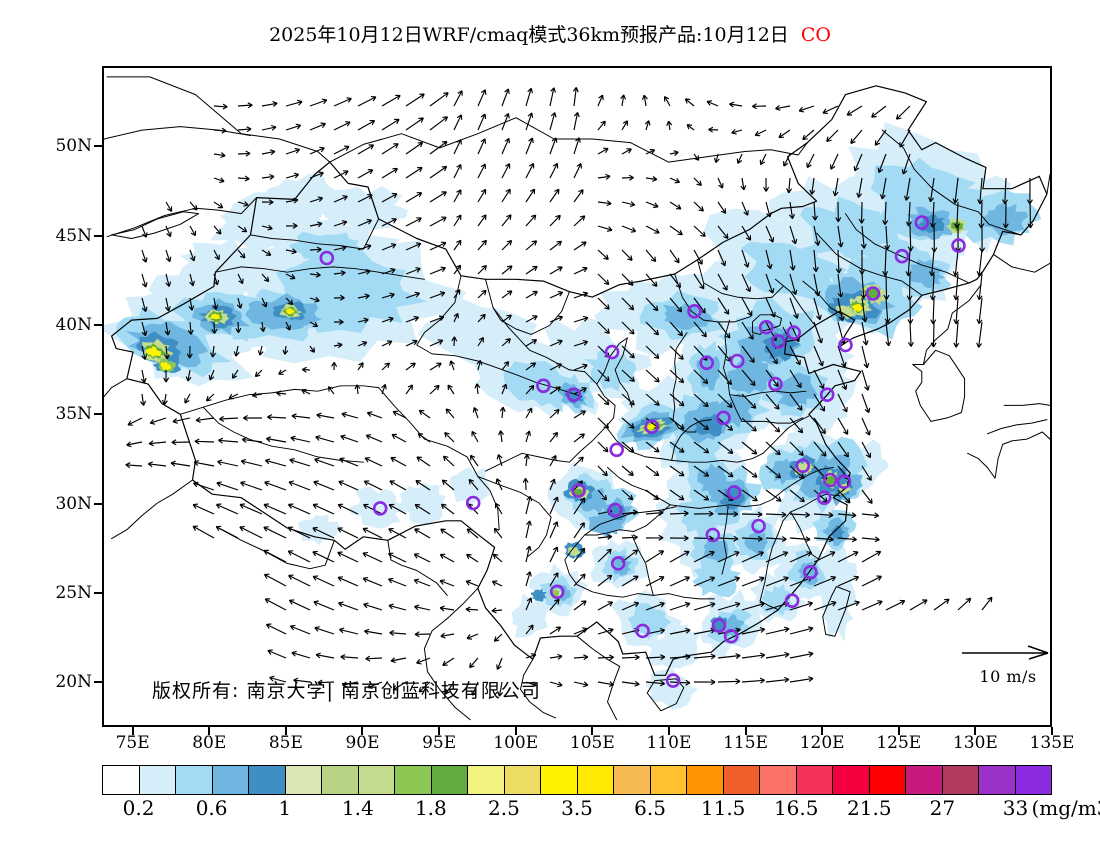 Image resolution: width=1100 pixels, height=850 pixels. I want to click on copyright-notice: 版权所有: 南京大学| 南京创蓝科技有限公司, so click(346, 691).